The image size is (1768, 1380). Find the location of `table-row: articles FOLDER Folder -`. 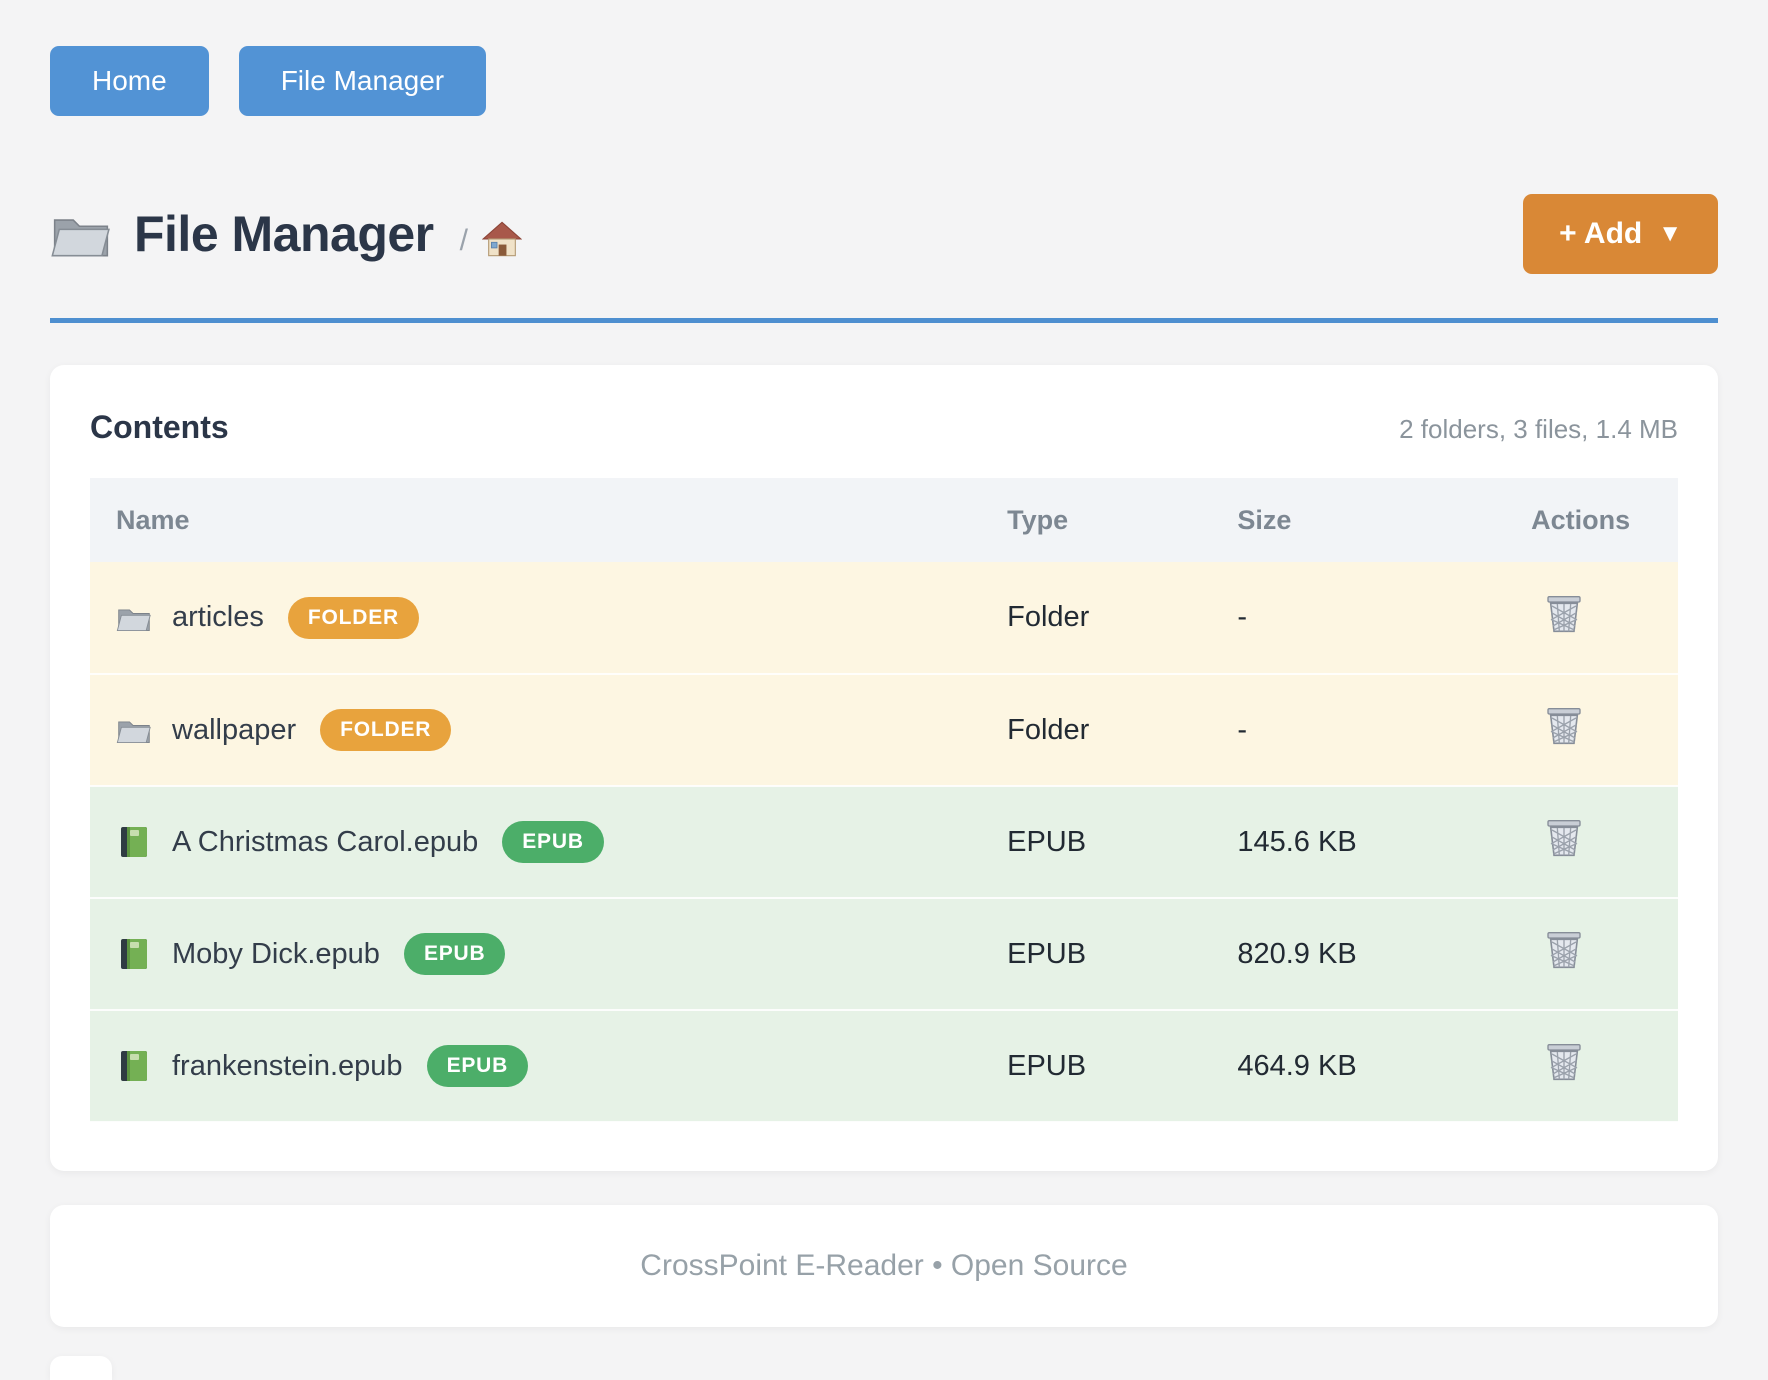

table-row: articles FOLDER Folder - is located at coordinates (884, 618).